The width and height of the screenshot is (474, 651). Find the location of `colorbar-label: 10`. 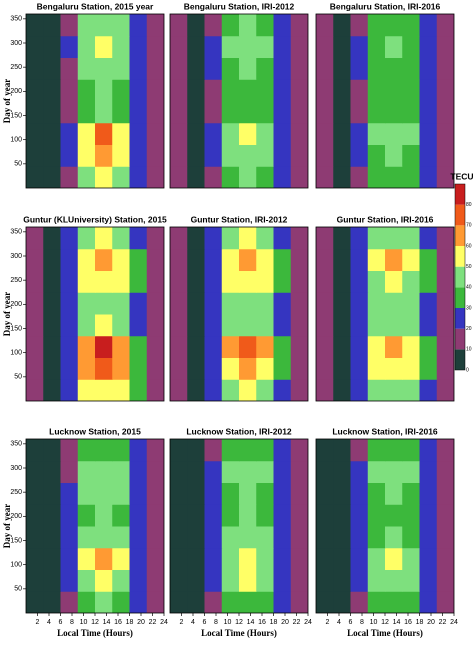

colorbar-label: 10 is located at coordinates (469, 350).